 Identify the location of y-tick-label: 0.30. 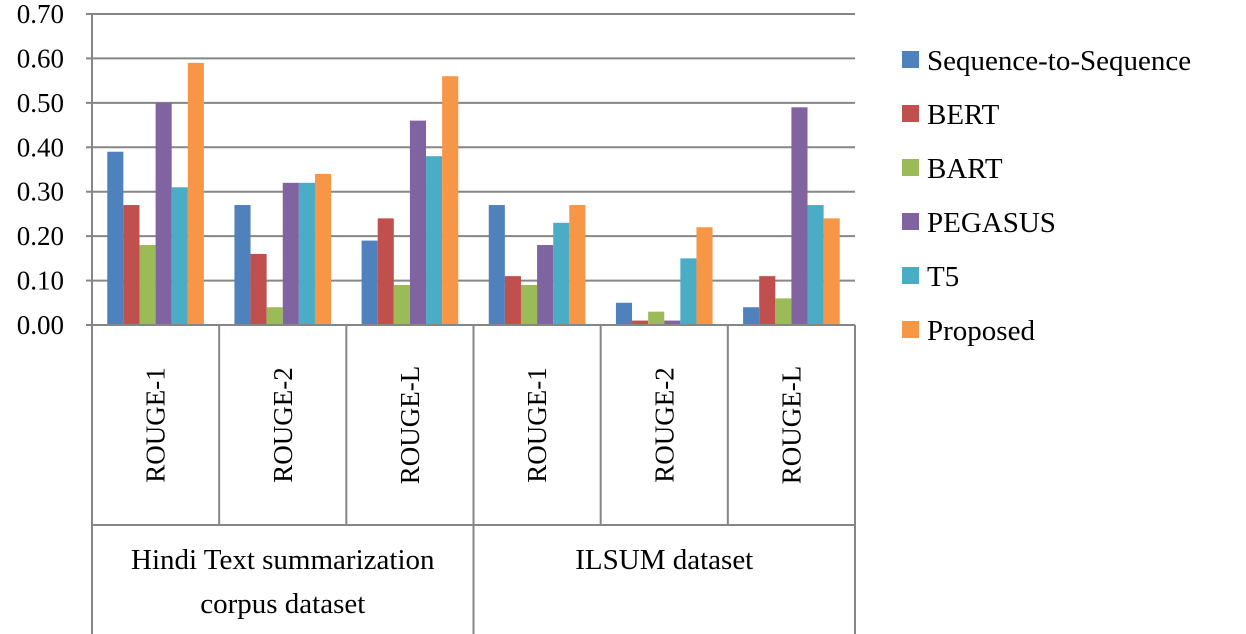
(40, 192).